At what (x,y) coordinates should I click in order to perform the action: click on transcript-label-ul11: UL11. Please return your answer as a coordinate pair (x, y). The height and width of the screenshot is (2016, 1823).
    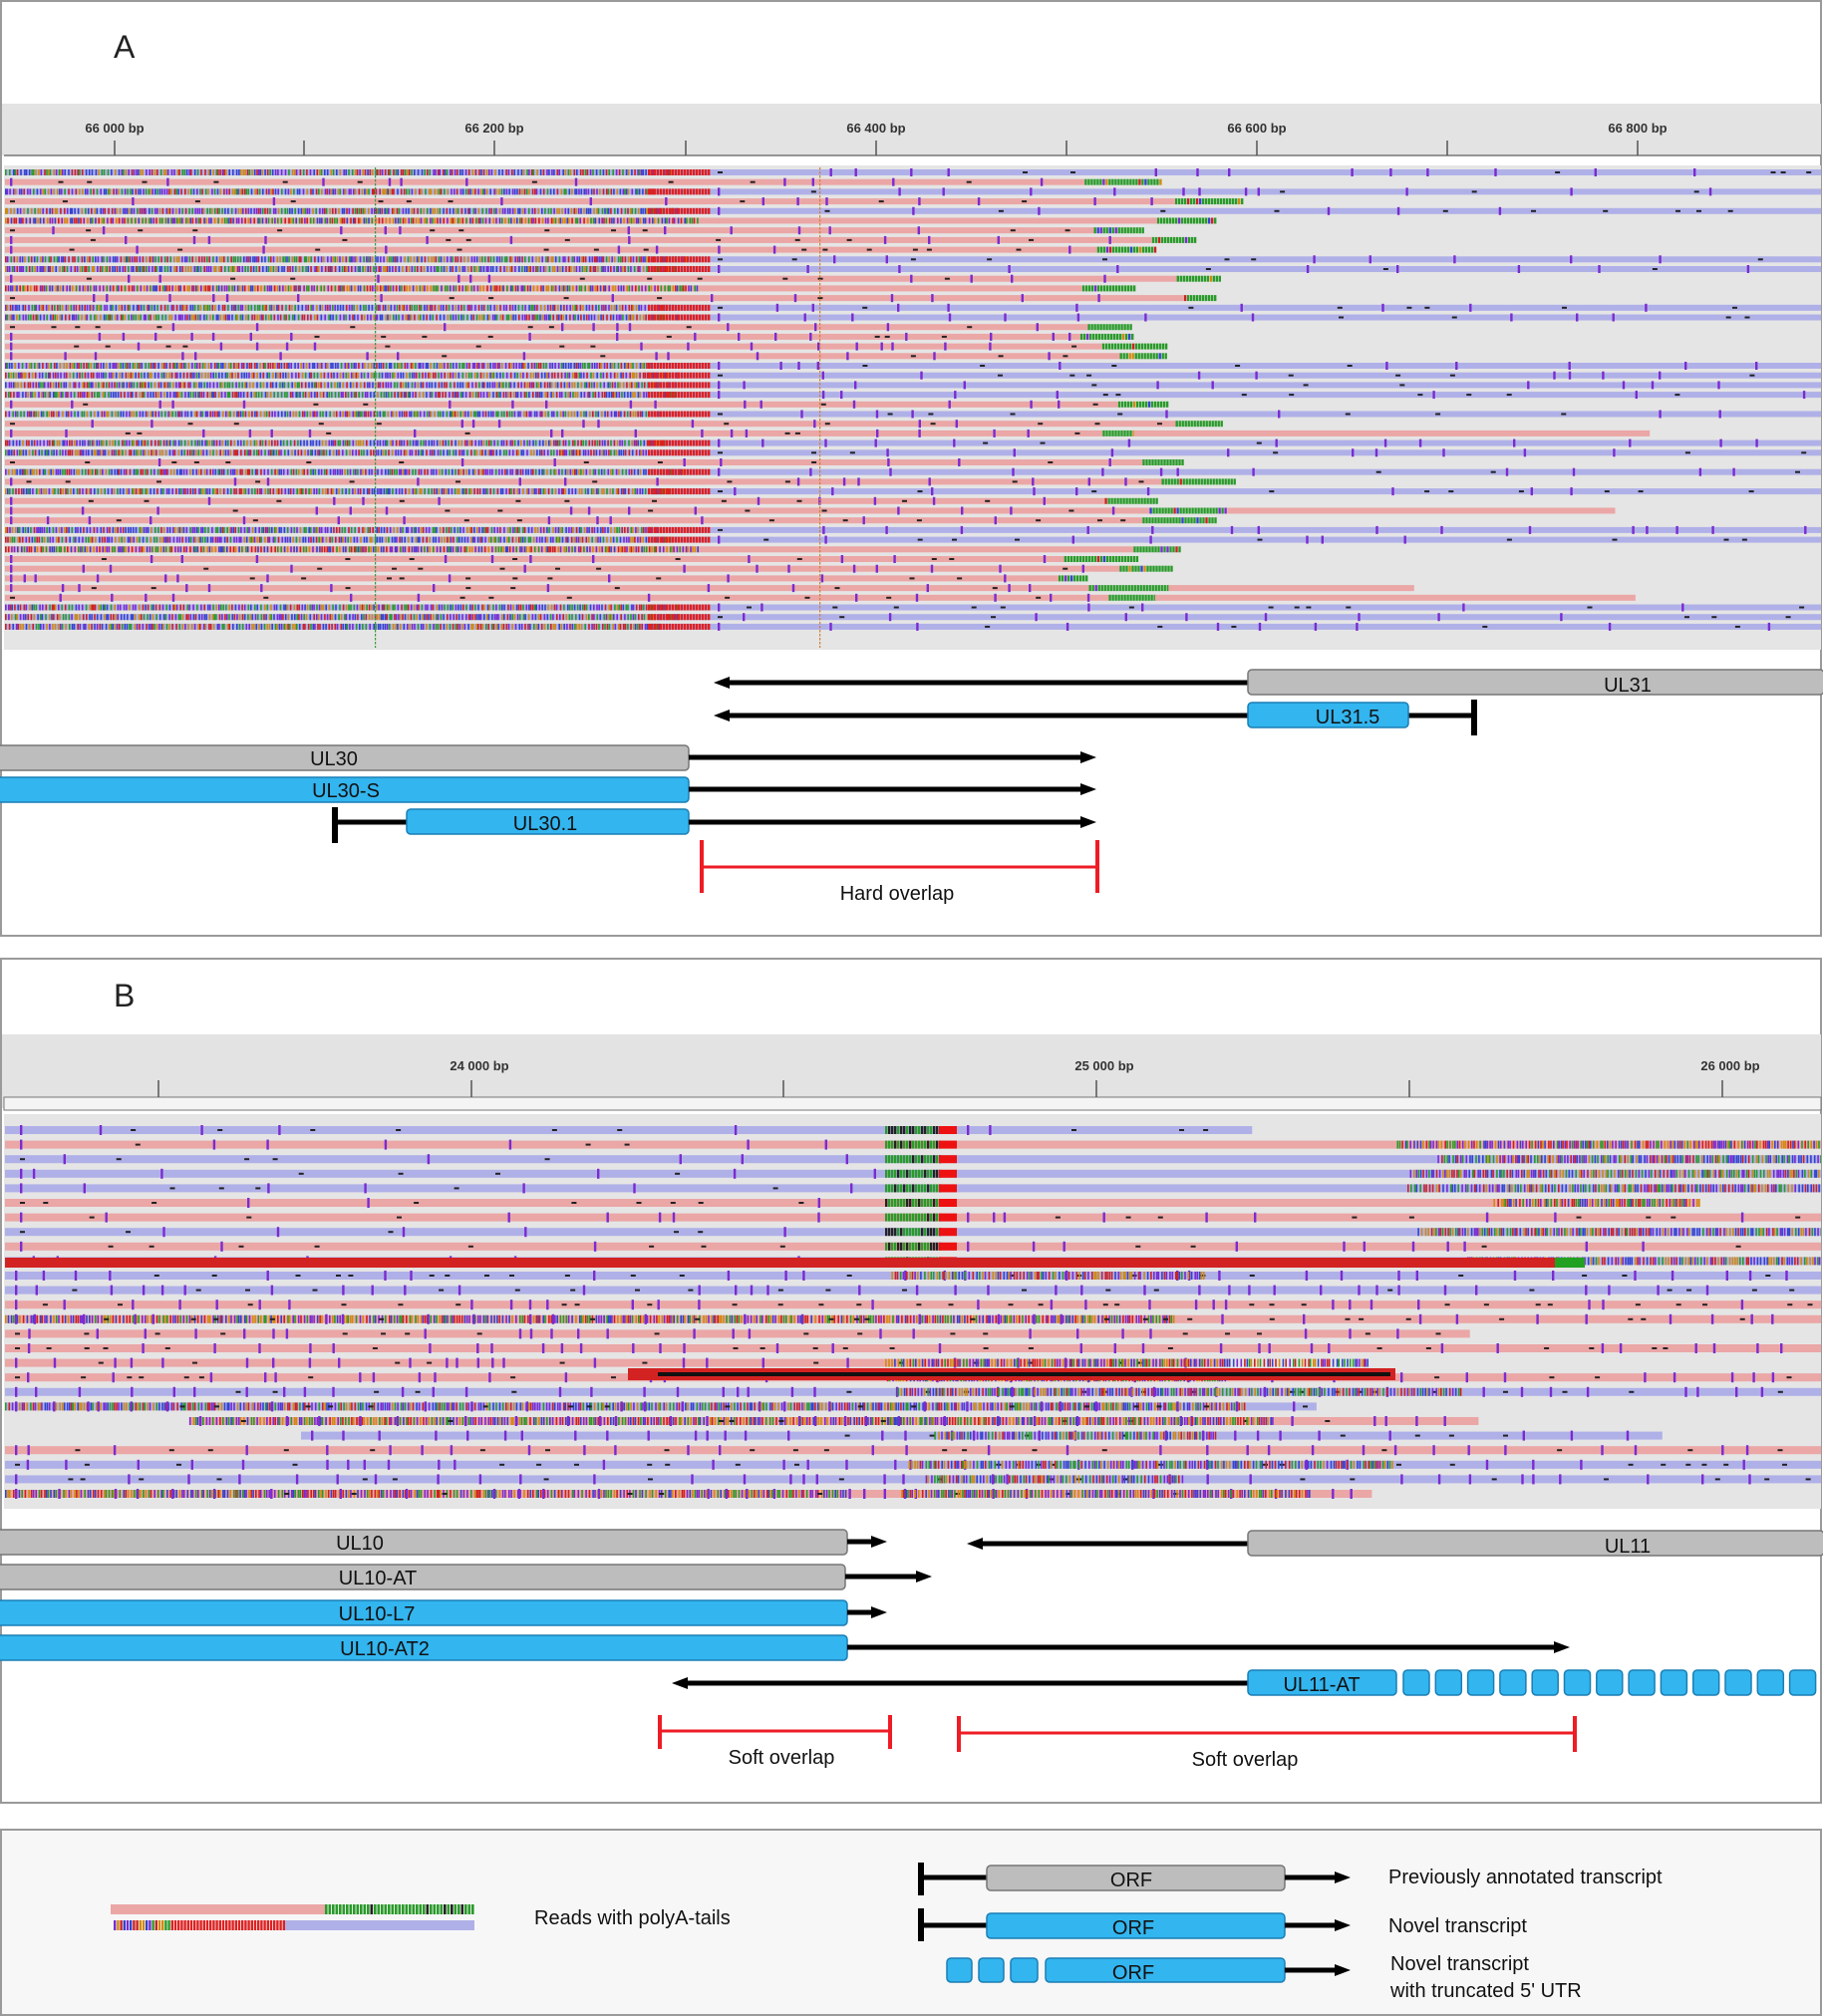
    Looking at the image, I should click on (1628, 1547).